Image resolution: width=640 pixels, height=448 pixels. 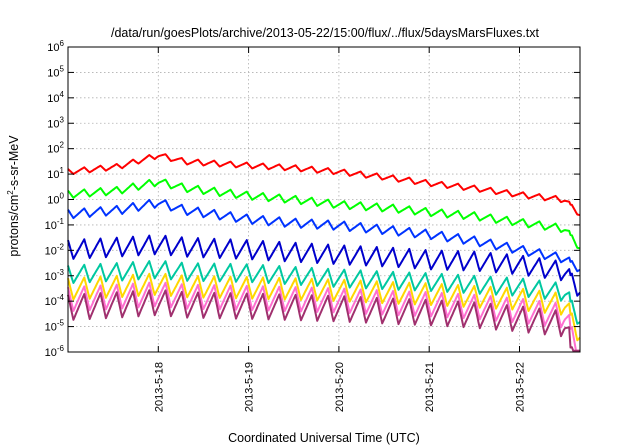 I want to click on y-tick-label: 10⁻⁶, so click(x=55, y=351).